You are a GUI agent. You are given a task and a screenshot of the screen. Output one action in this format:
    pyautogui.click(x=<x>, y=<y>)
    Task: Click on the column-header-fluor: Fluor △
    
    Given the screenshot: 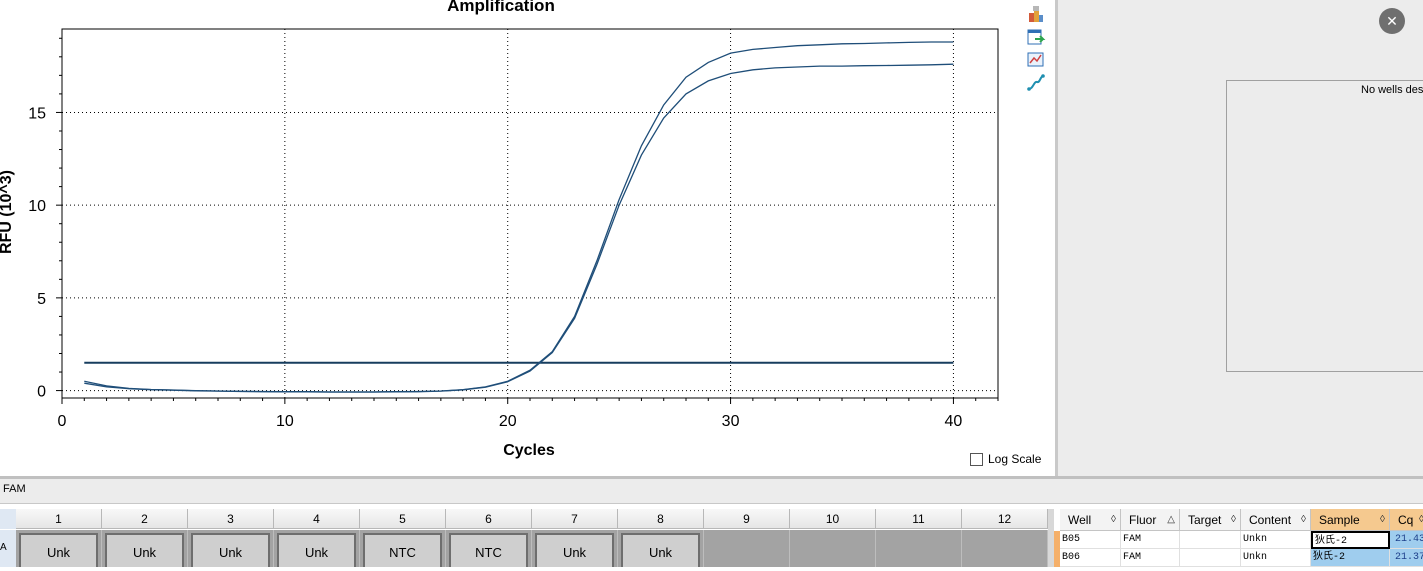 What is the action you would take?
    pyautogui.click(x=1150, y=520)
    